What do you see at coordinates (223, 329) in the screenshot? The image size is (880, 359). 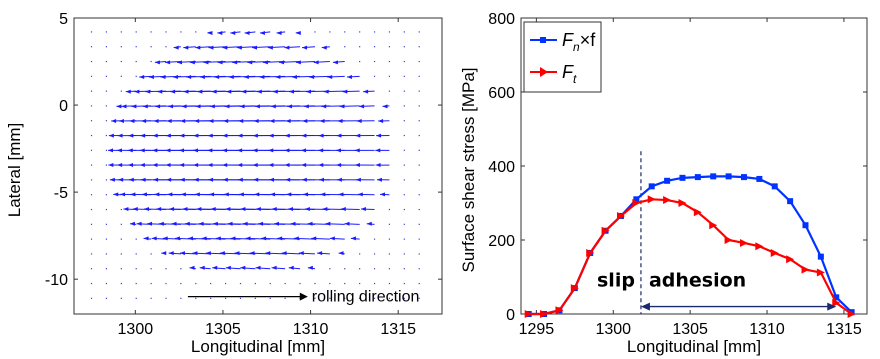 I see `left-x-tick-label: 1305` at bounding box center [223, 329].